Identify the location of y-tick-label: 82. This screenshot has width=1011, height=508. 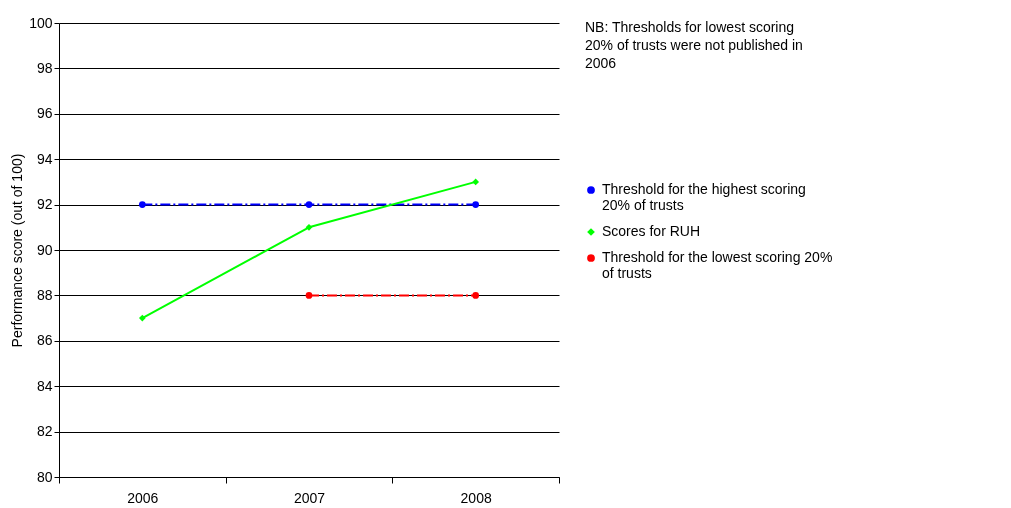
(44, 431).